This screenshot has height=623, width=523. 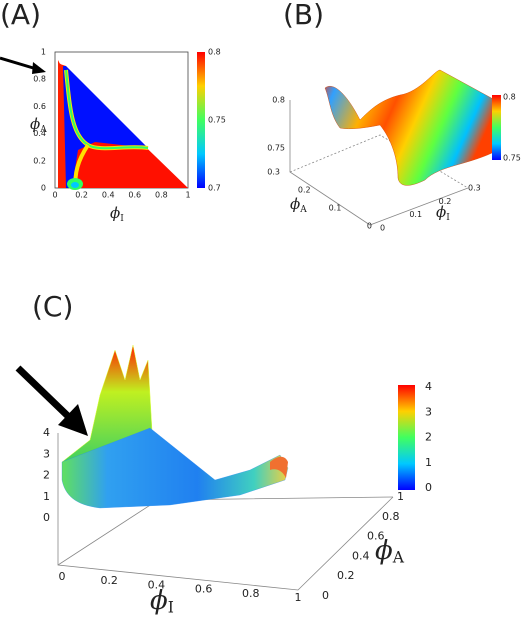 What do you see at coordinates (428, 386) in the screenshot?
I see `colorbar-tick-label: 4` at bounding box center [428, 386].